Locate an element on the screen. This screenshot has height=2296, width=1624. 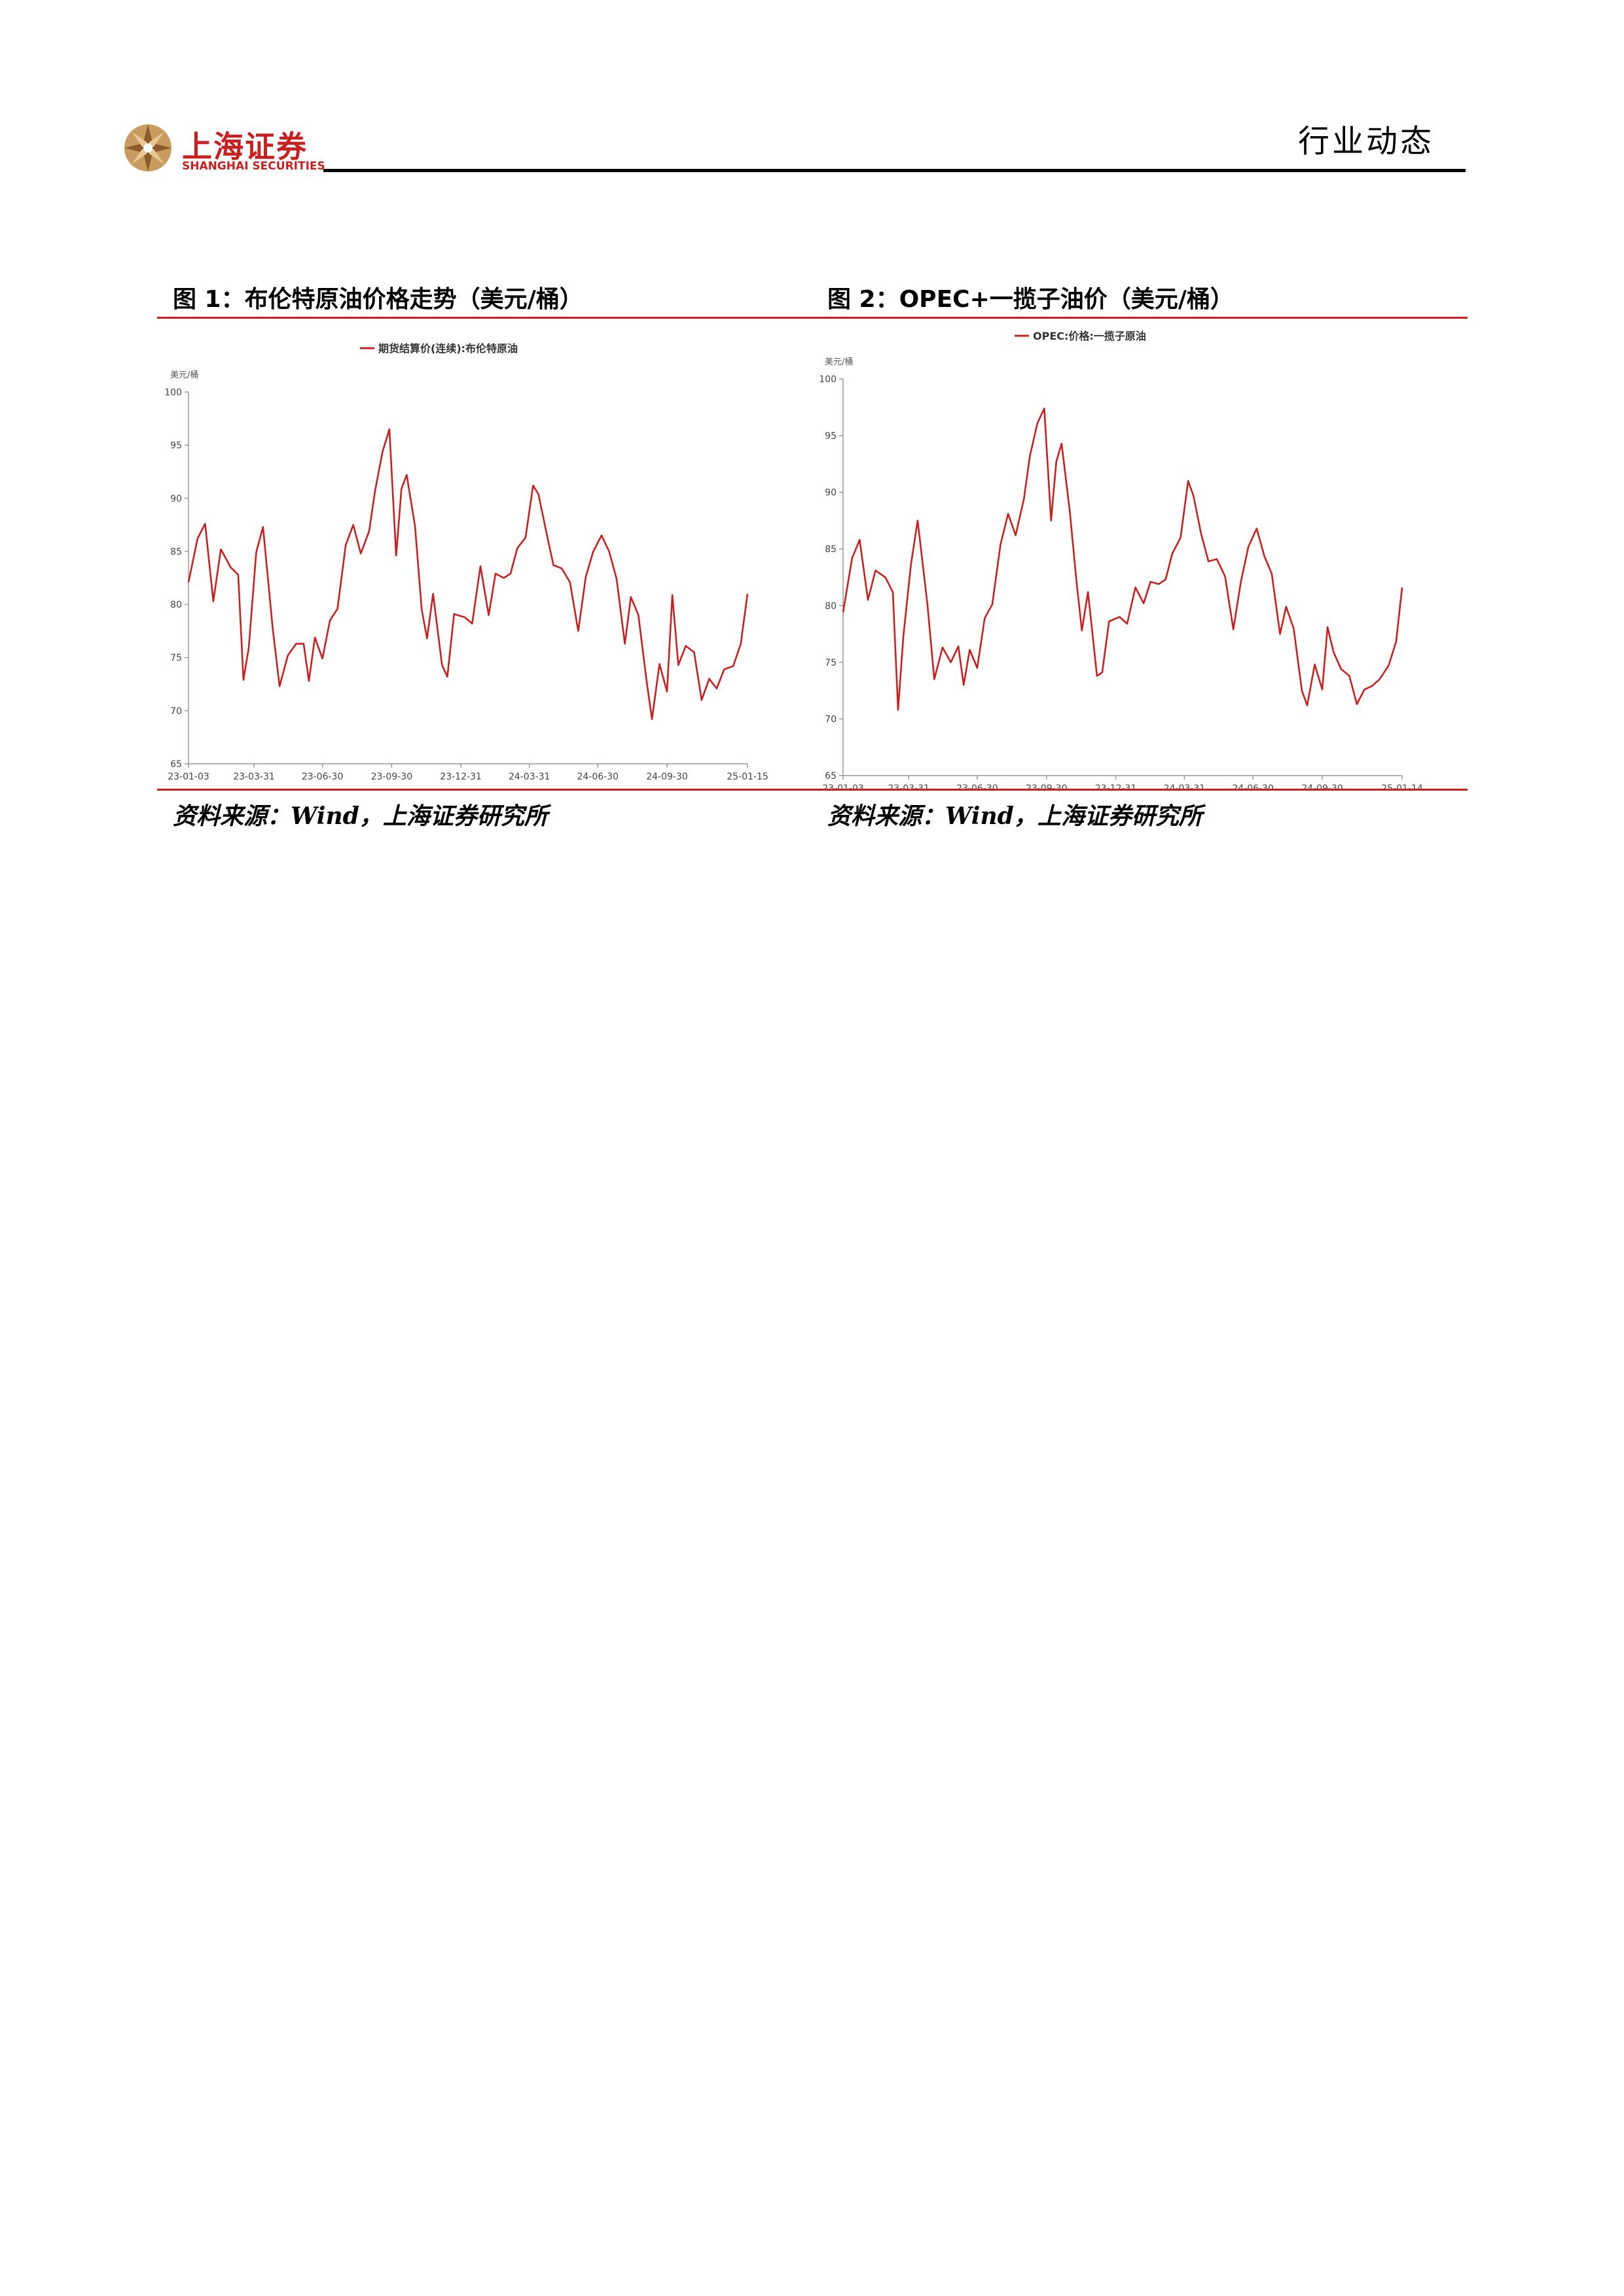
logo-english-name: SHANGHAI SECURITIES is located at coordinates (253, 166).